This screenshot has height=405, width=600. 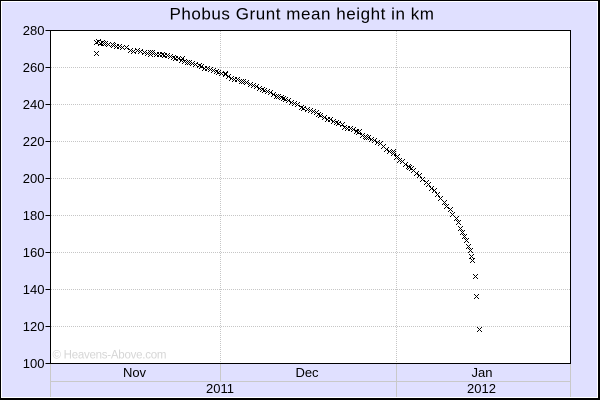 What do you see at coordinates (34, 30) in the screenshot?
I see `svg-text: 280` at bounding box center [34, 30].